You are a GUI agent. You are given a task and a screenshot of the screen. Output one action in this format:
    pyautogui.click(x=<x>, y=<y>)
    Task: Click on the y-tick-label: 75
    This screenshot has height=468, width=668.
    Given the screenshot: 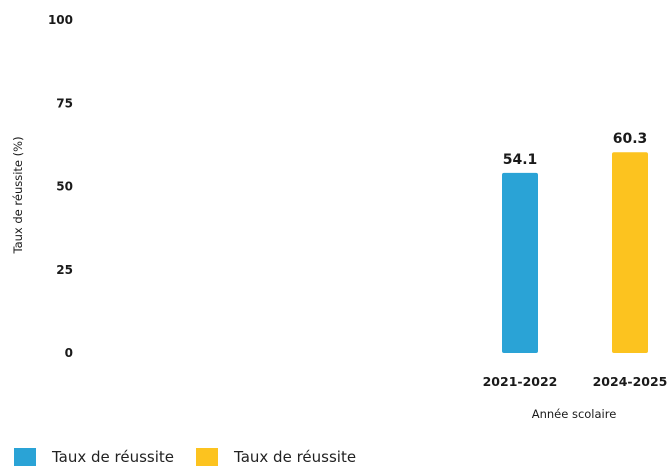 What is the action you would take?
    pyautogui.click(x=64, y=103)
    